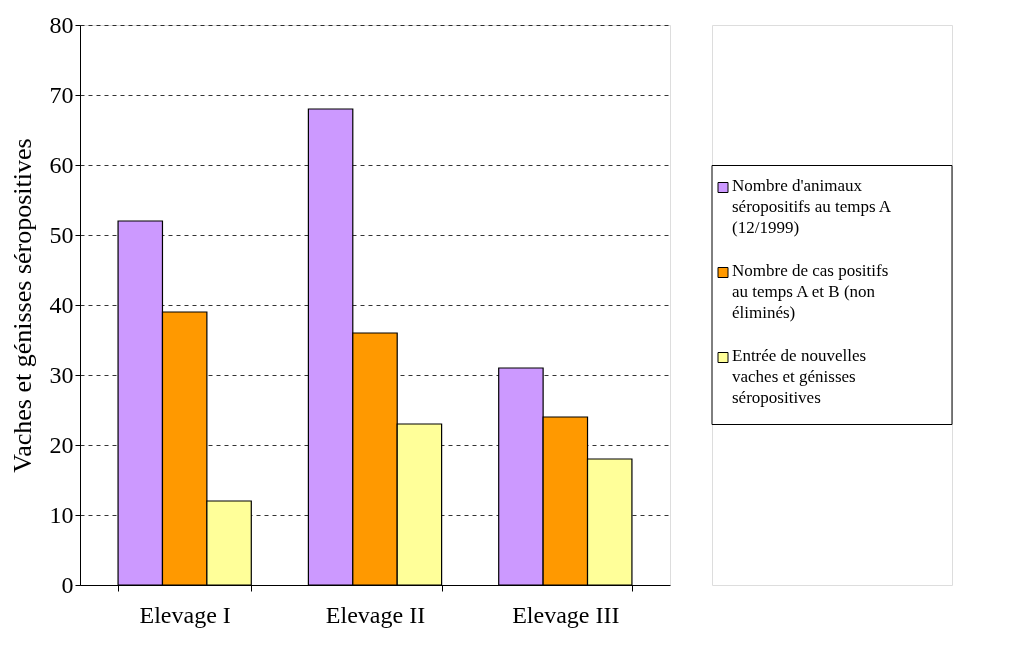 The height and width of the screenshot is (648, 1030). I want to click on y-tick-label: 0, so click(67, 584).